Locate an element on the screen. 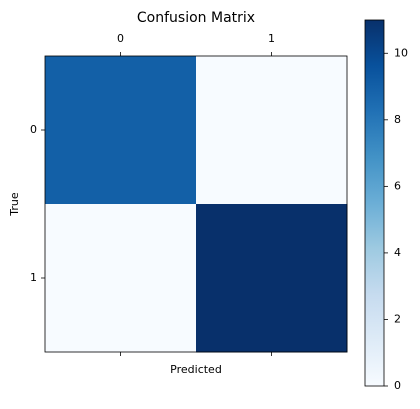  colorbar-tick-label: 0 is located at coordinates (397, 385).